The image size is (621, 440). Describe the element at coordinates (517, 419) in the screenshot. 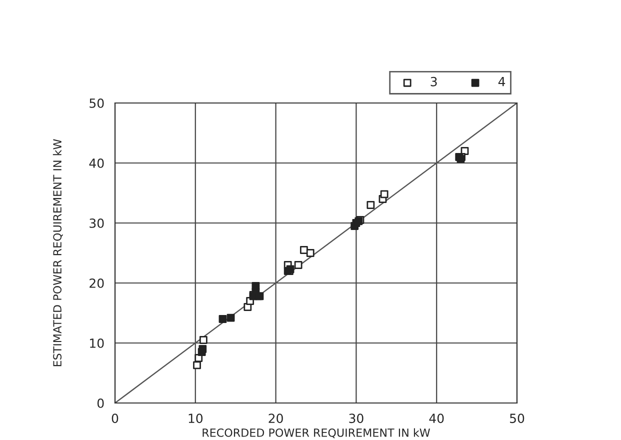

I see `x-tick-label: 50` at that location.